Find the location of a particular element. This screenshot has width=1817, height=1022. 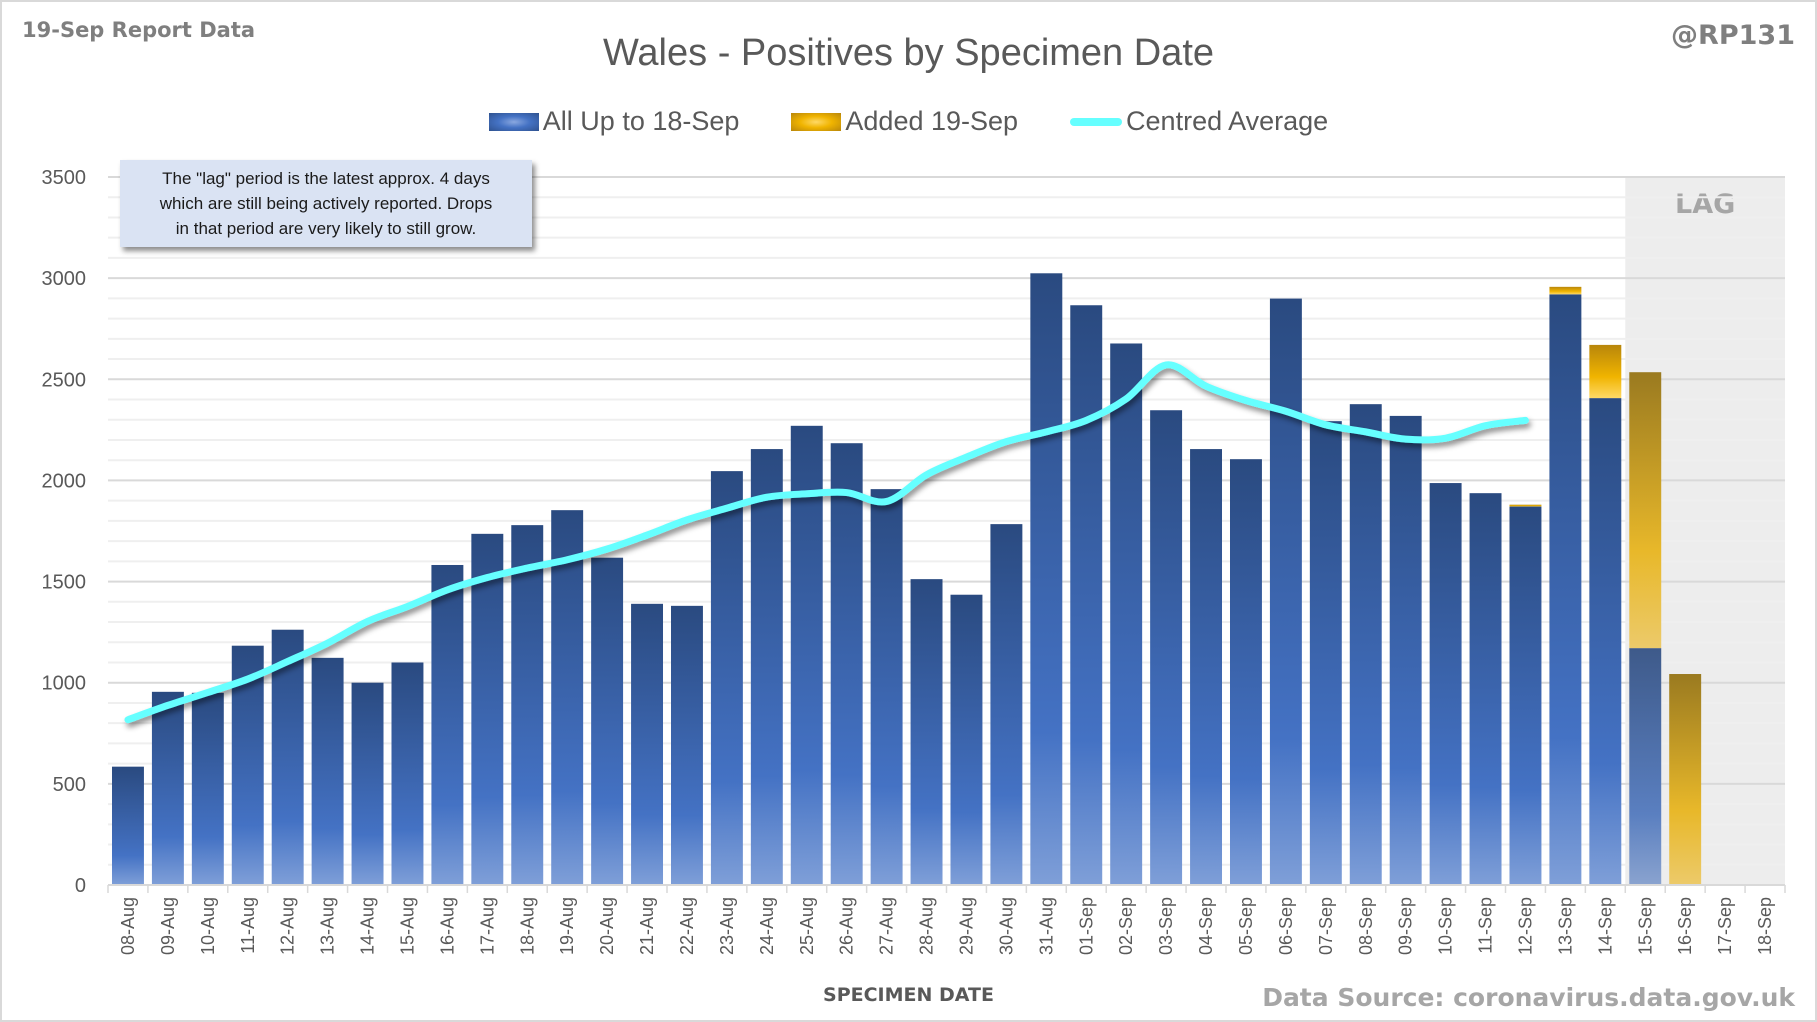

legend-item-added: Added 19-Sep is located at coordinates (904, 121).